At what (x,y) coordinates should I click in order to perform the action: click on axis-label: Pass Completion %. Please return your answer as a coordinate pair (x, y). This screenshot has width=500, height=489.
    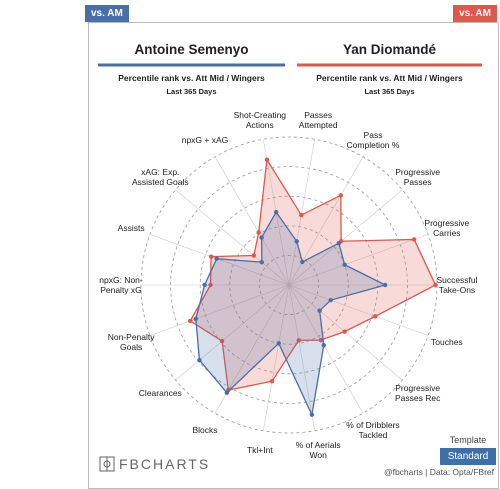
    Looking at the image, I should click on (373, 139).